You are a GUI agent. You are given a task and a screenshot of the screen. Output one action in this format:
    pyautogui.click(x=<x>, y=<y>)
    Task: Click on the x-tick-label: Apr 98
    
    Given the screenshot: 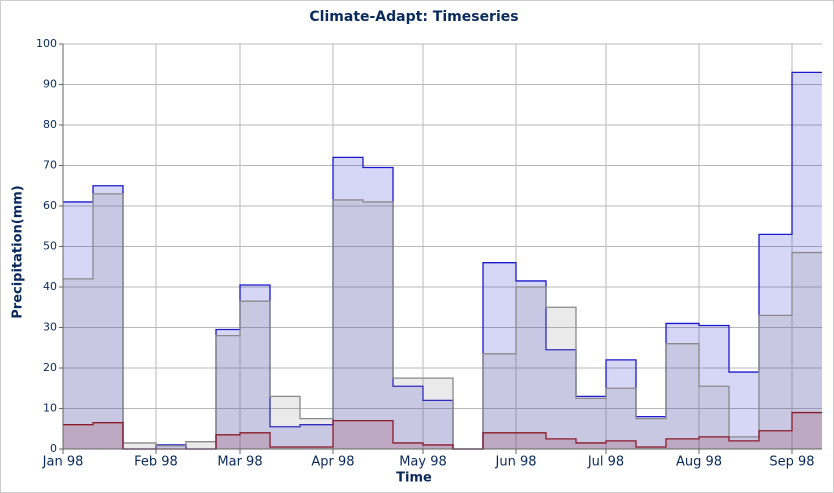 What is the action you would take?
    pyautogui.click(x=332, y=462)
    